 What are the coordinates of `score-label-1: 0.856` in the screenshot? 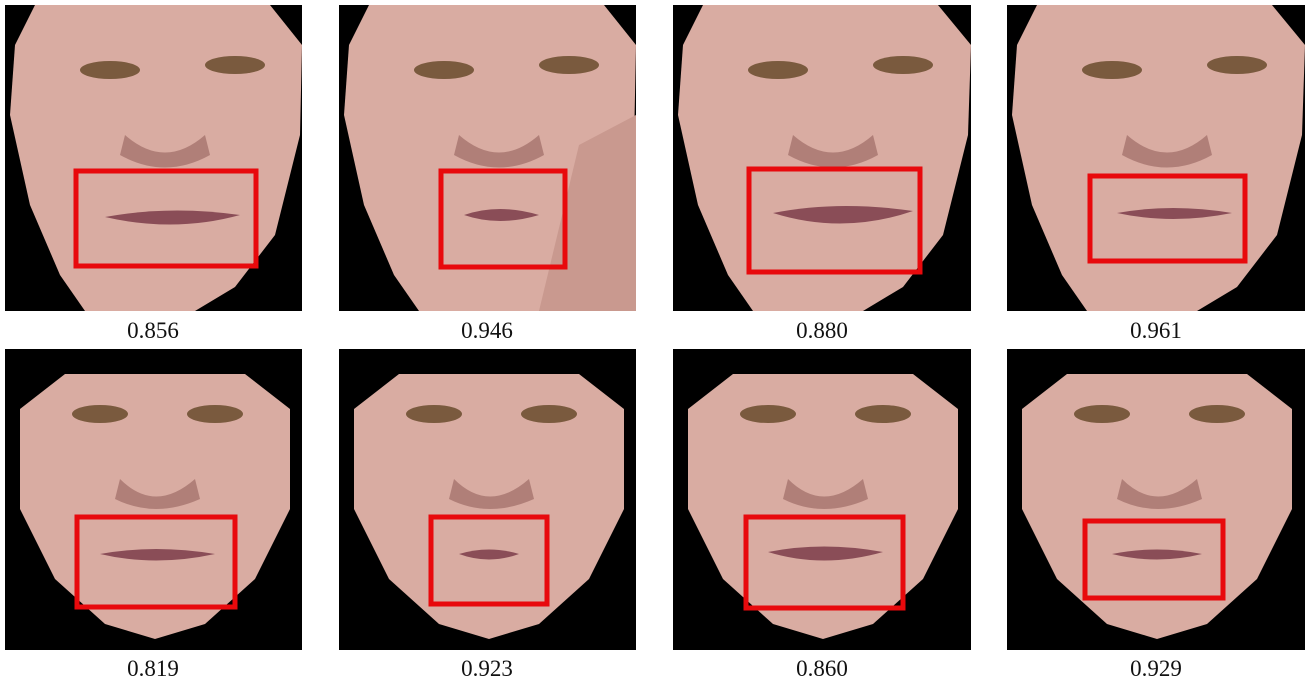 It's located at (153, 330).